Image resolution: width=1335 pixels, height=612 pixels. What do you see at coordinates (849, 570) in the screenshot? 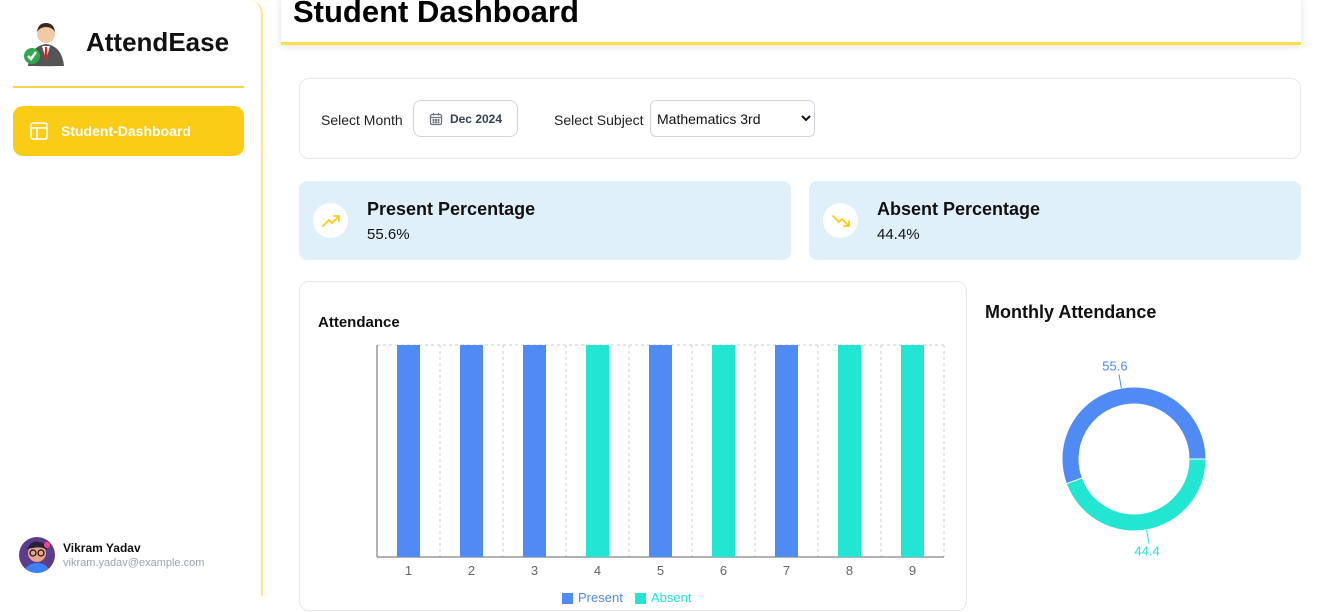
I see `x-tick-label: 8` at bounding box center [849, 570].